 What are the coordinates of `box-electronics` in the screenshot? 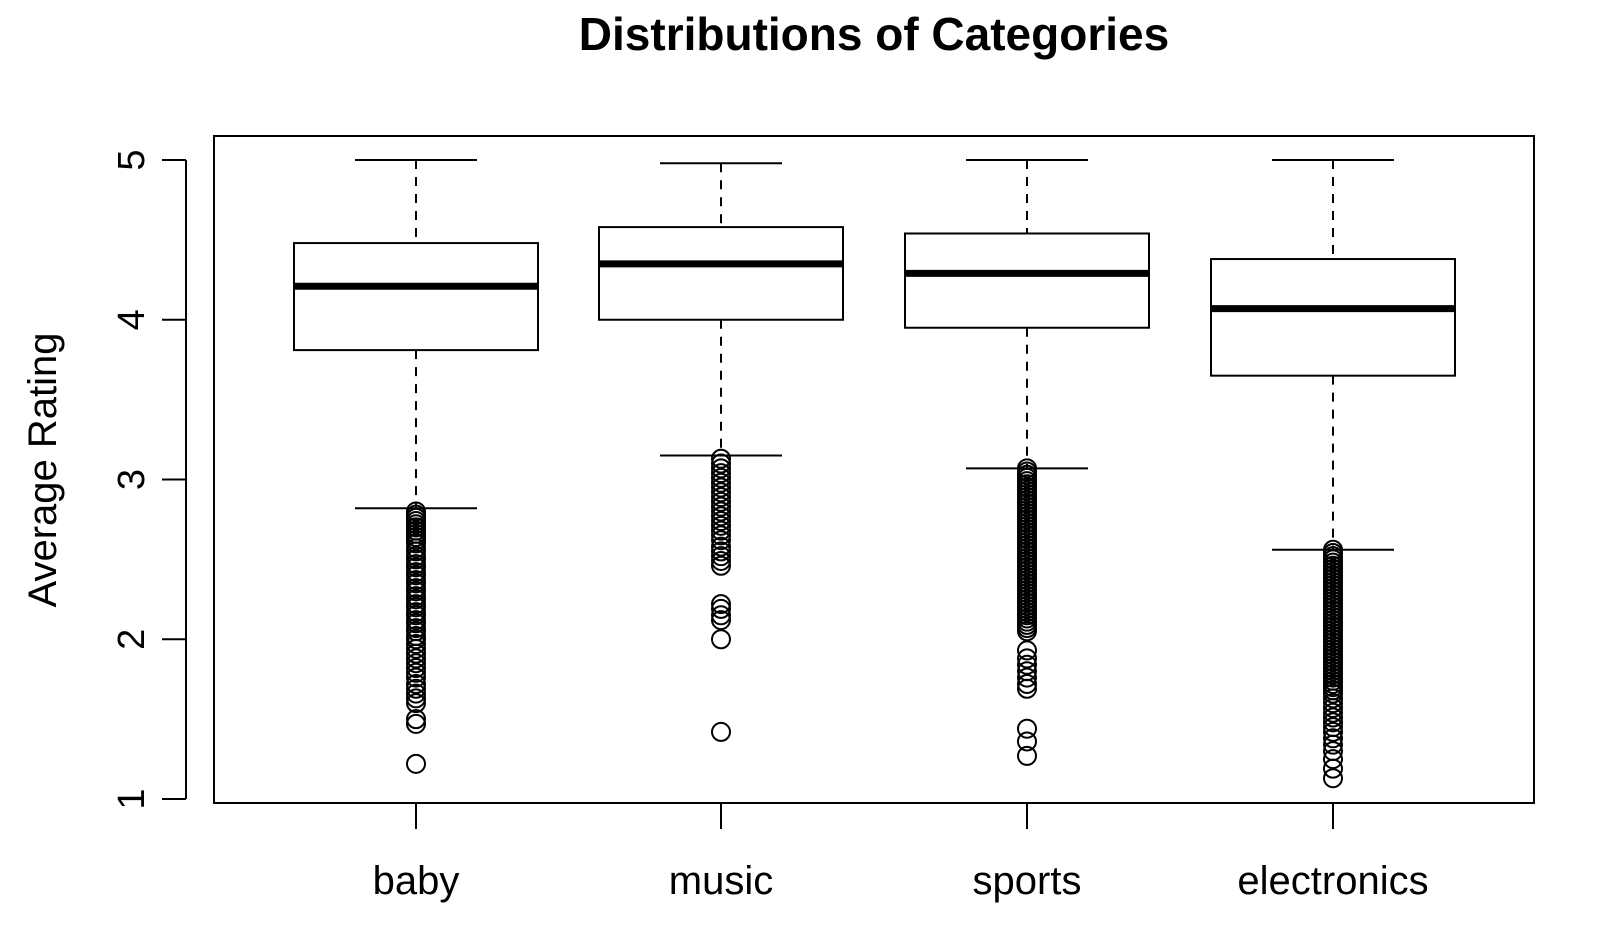 It's located at (1333, 474).